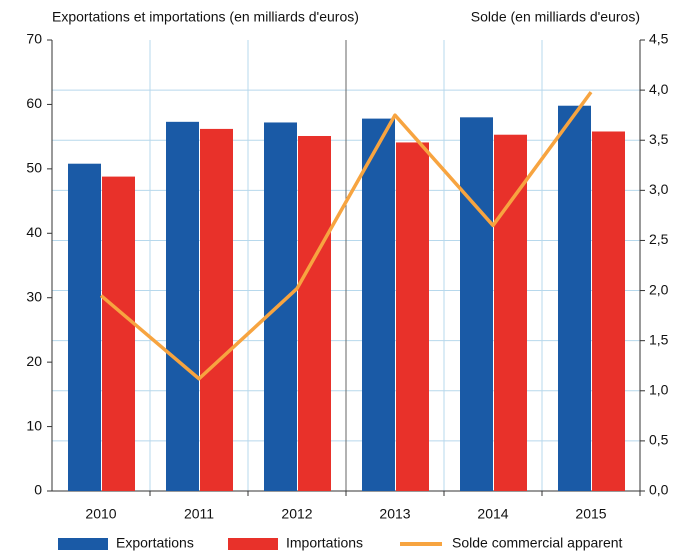 The width and height of the screenshot is (695, 556). I want to click on y-tick-label: 60, so click(34, 103).